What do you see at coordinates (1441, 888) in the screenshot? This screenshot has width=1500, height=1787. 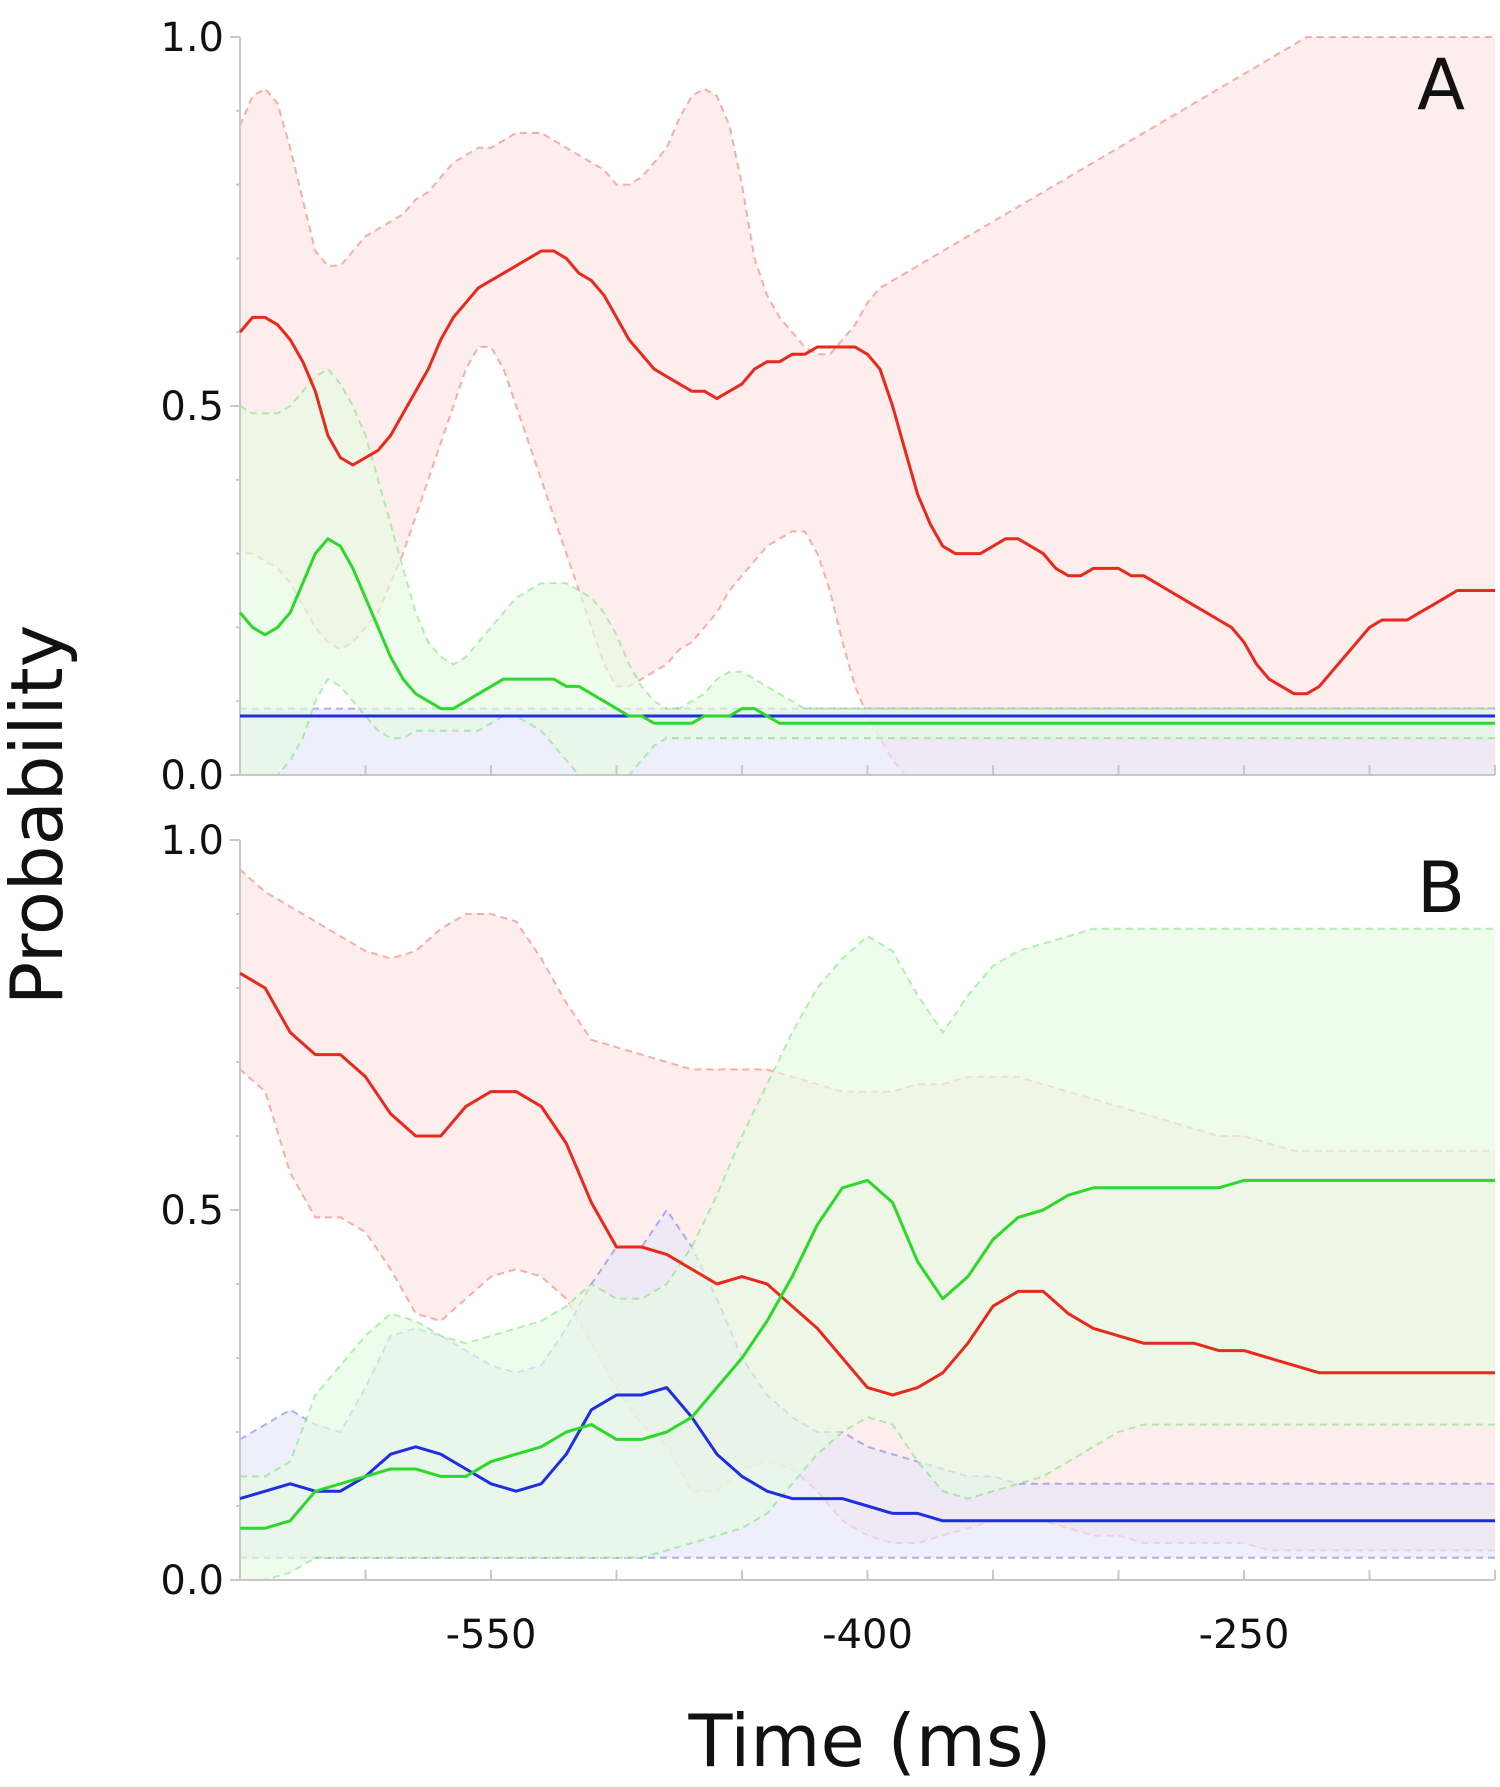 I see `panel-label: B` at bounding box center [1441, 888].